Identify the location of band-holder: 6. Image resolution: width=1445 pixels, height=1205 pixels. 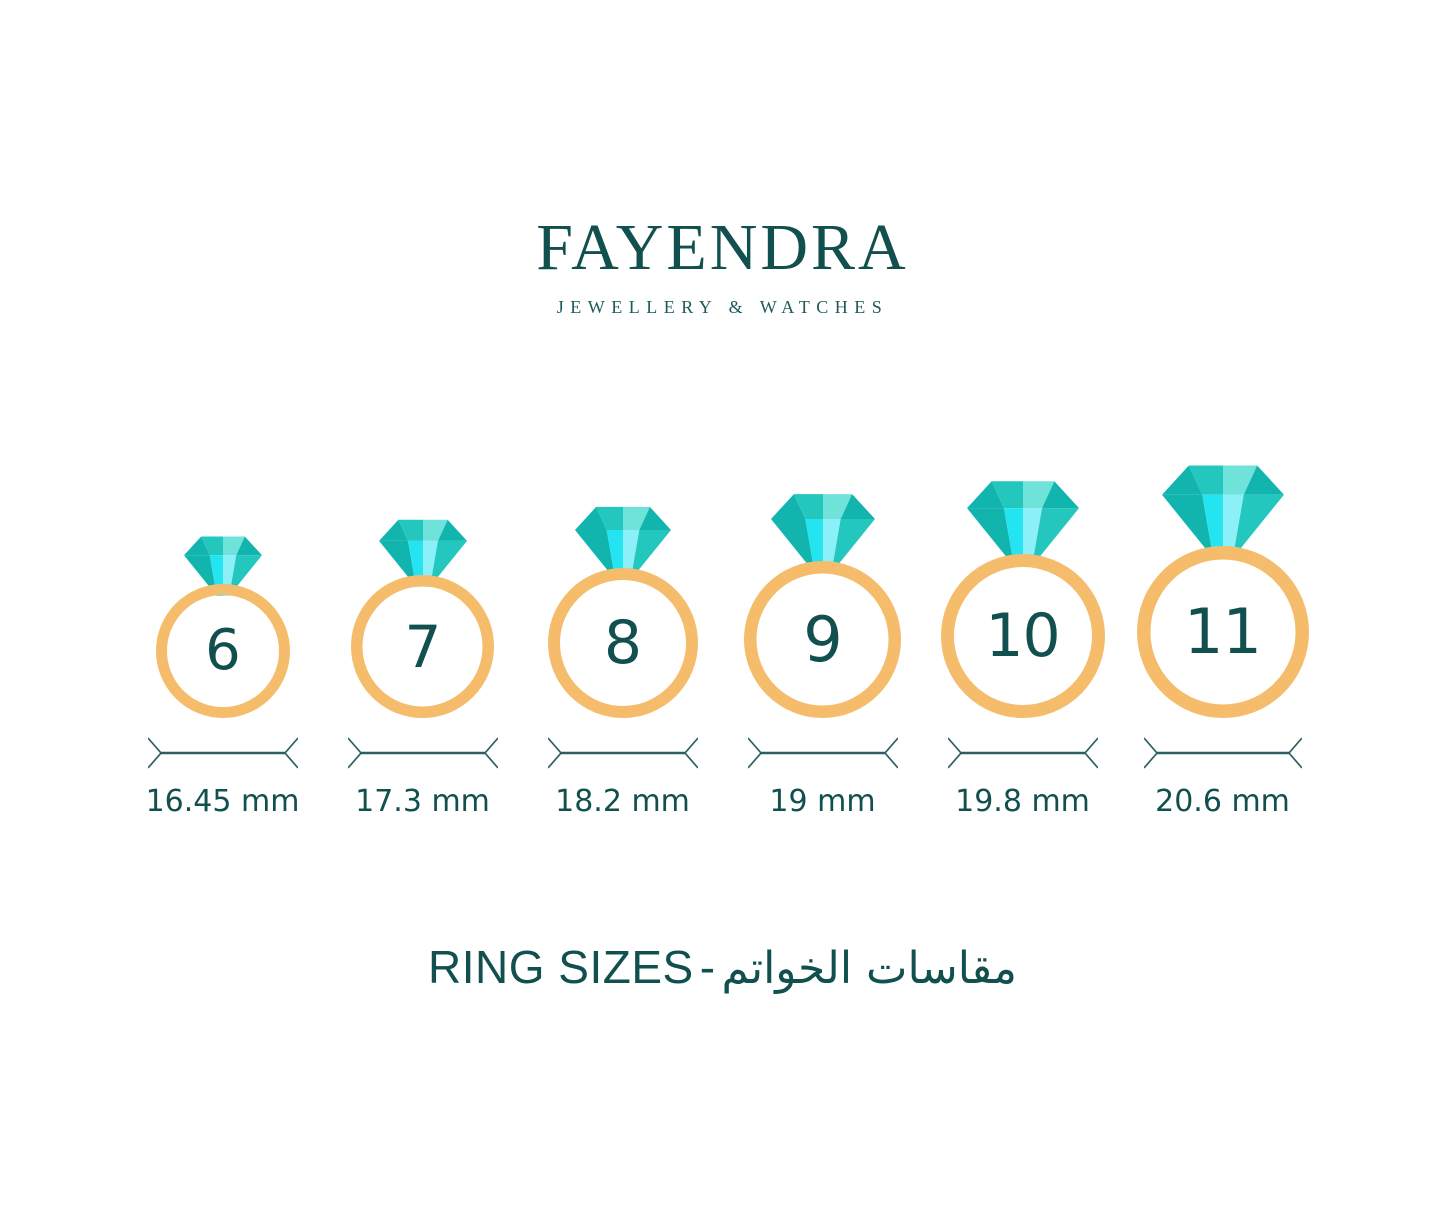
(222, 651).